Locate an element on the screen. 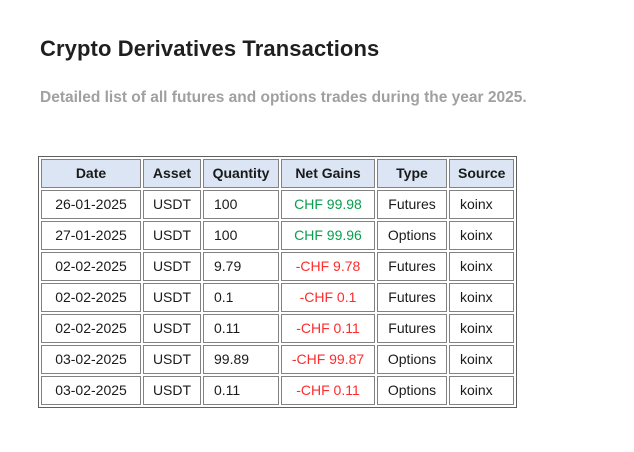 The height and width of the screenshot is (452, 634). column-header-type: Type is located at coordinates (412, 173).